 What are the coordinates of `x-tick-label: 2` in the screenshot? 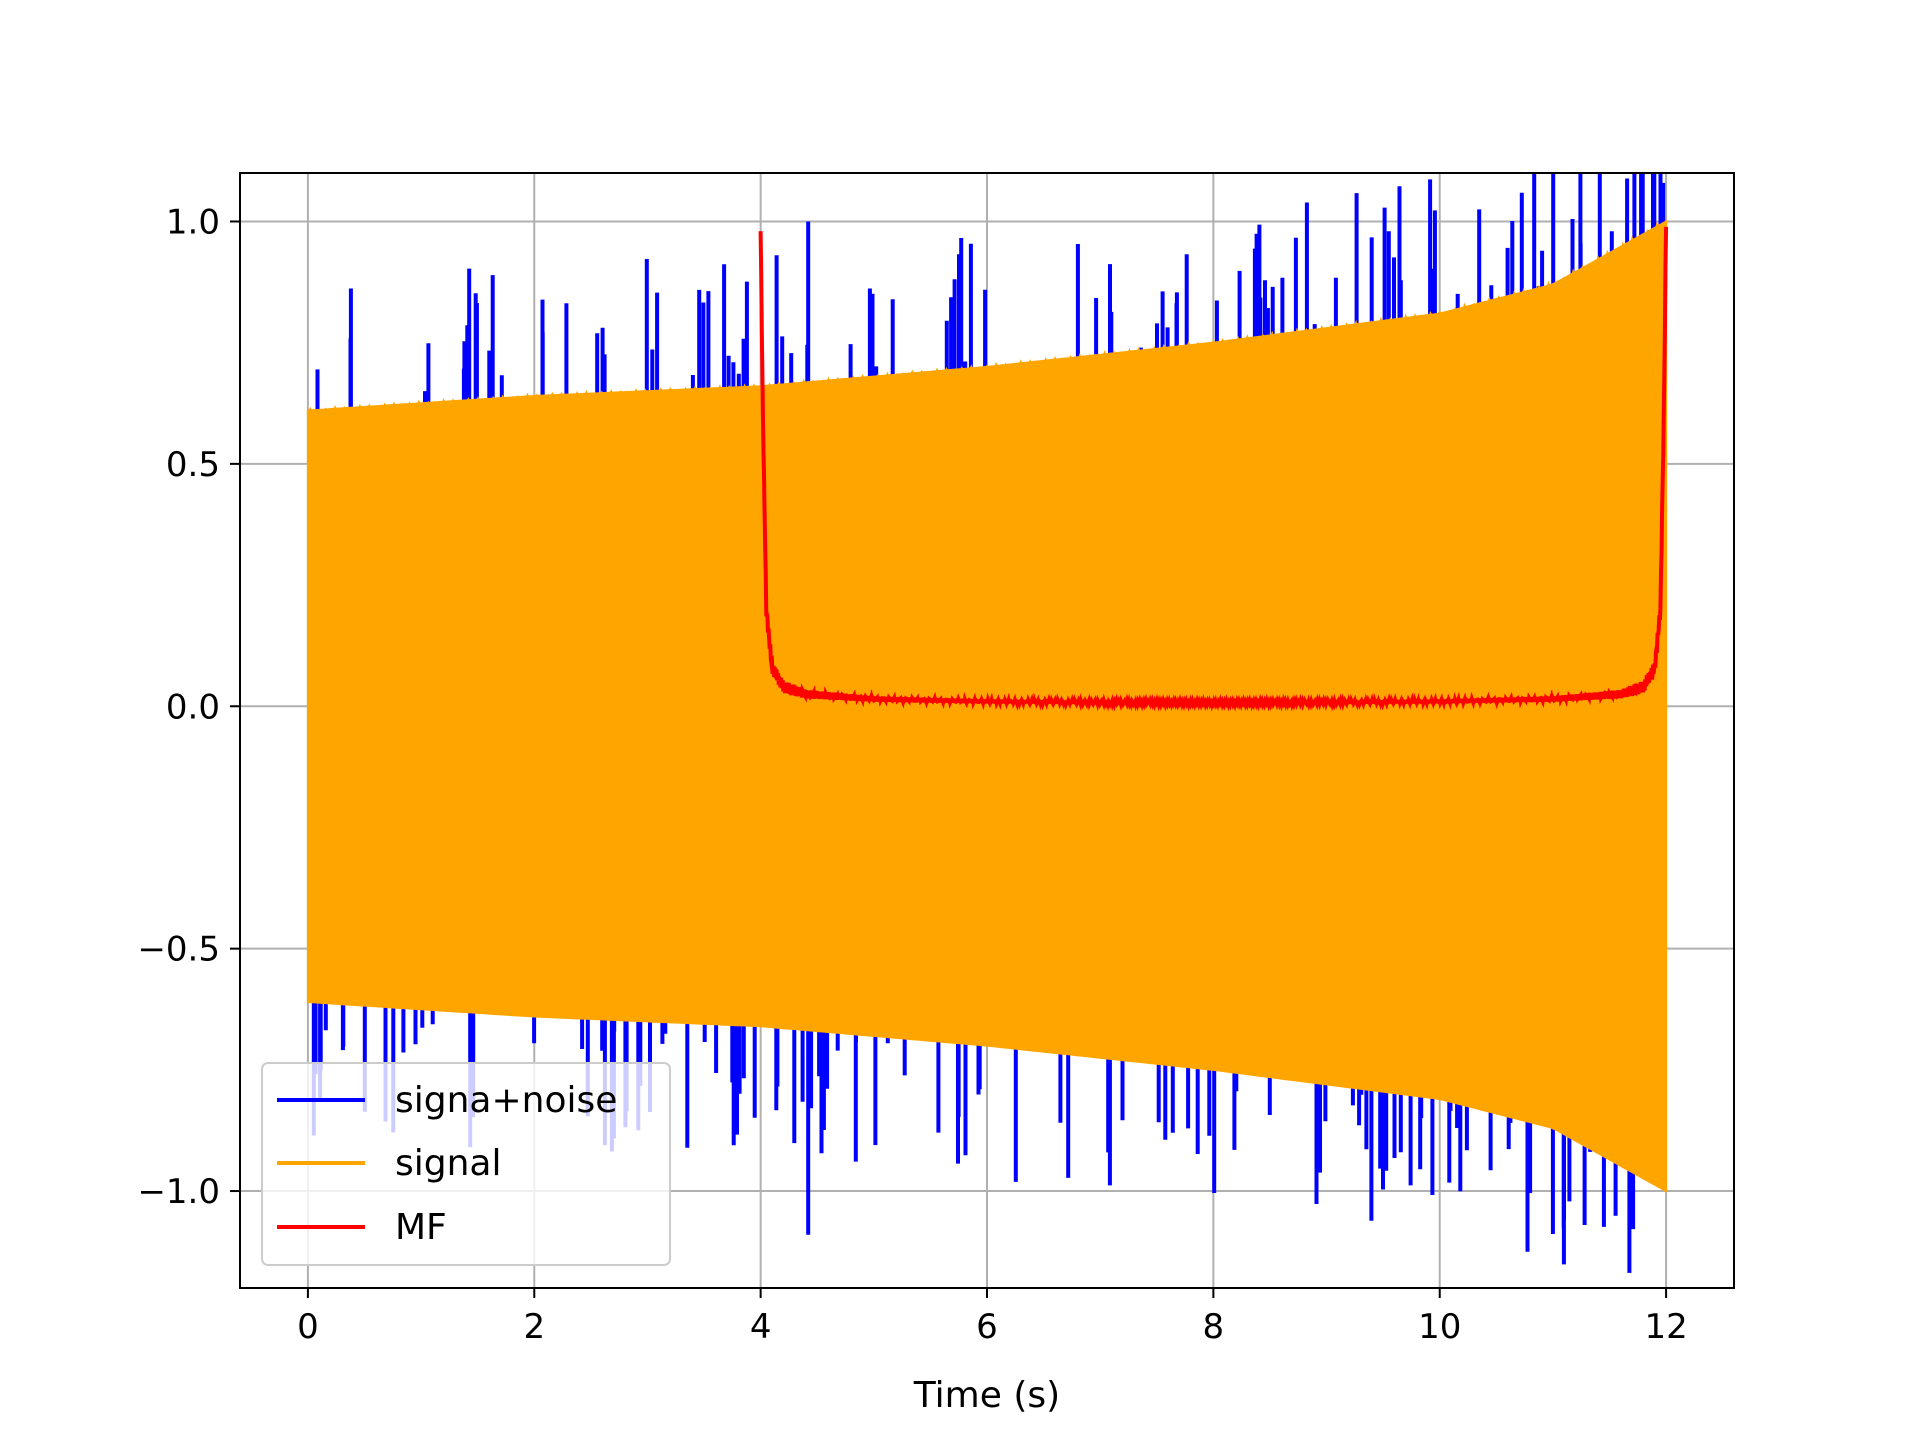 It's located at (534, 1327).